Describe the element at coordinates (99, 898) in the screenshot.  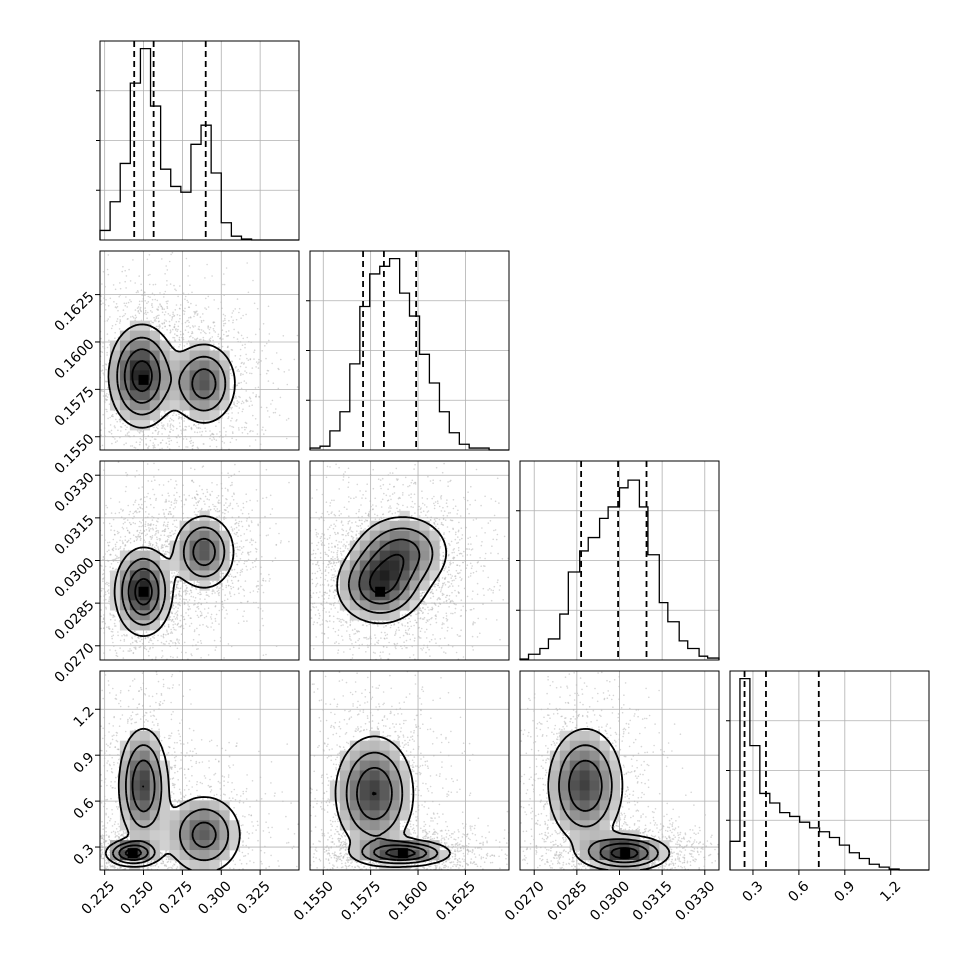
I see `x-tick-label: 0.225` at that location.